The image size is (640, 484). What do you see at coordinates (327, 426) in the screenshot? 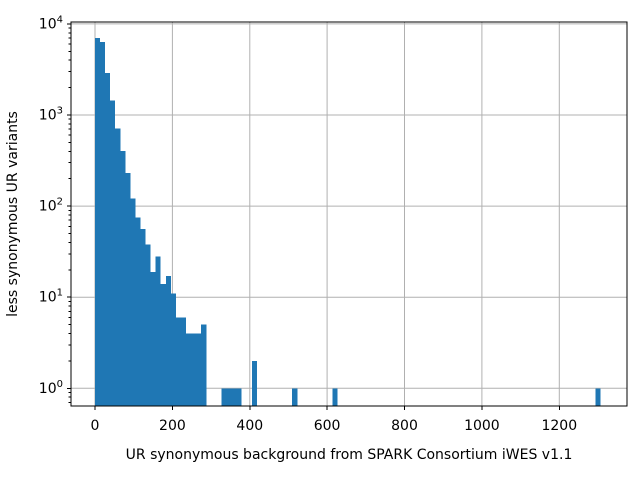
I see `x-tick-label: 600` at bounding box center [327, 426].